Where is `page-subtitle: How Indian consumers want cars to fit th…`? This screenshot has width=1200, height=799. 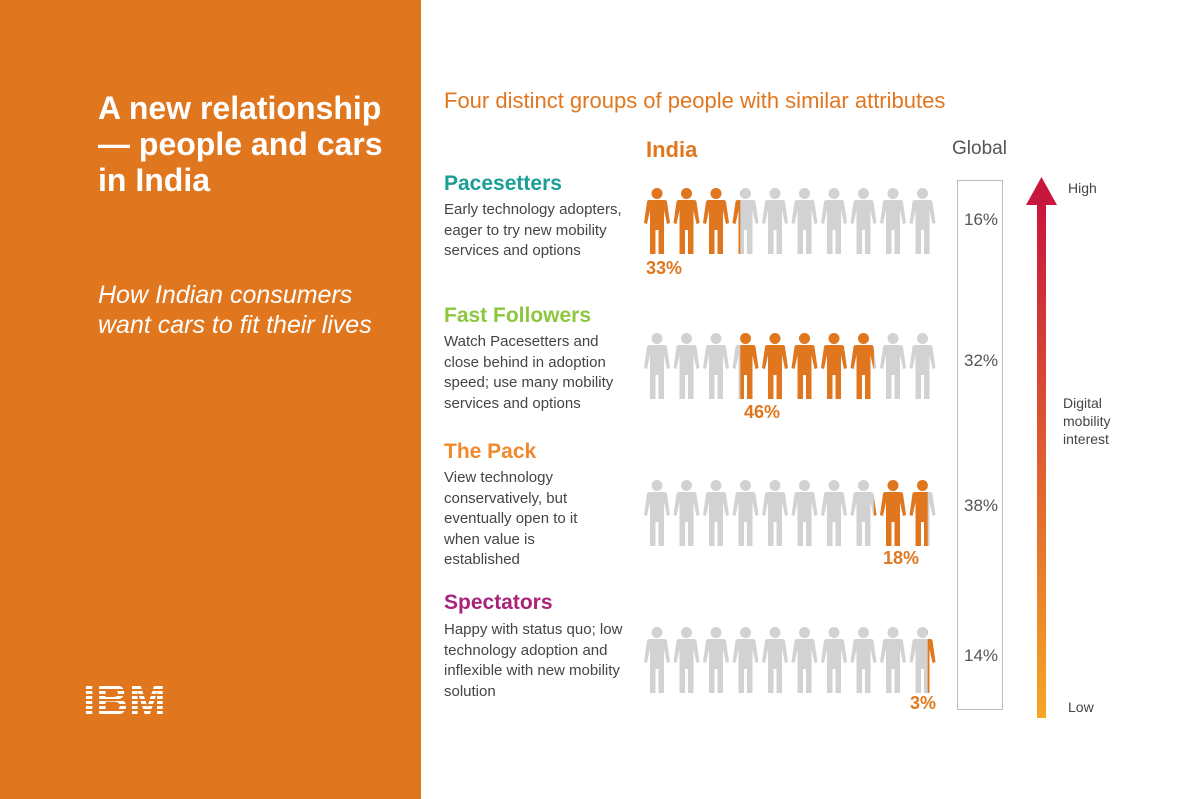
page-subtitle: How Indian consumers want cars to fit th… is located at coordinates (235, 310).